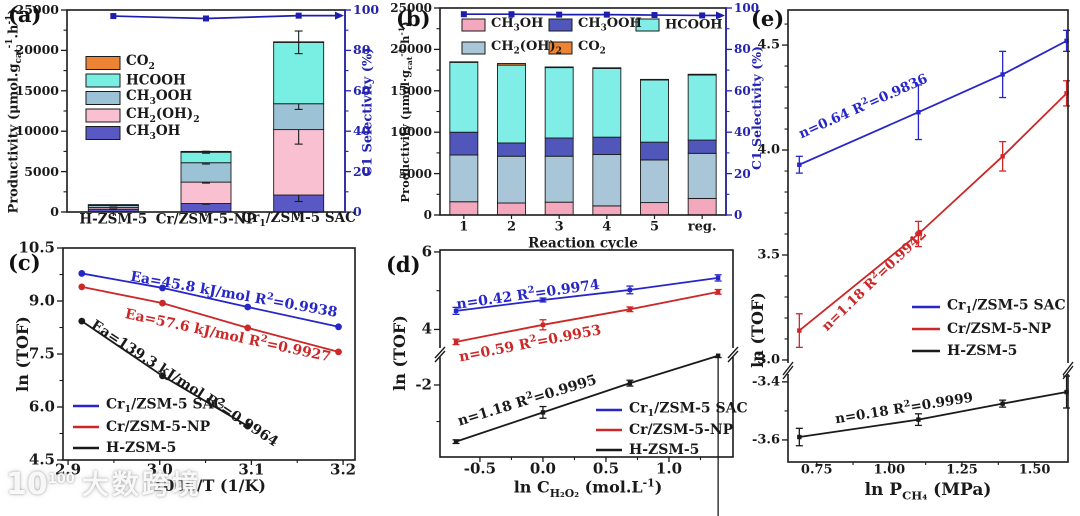 This screenshot has height=516, width=1080. Describe the element at coordinates (427, 215) in the screenshot. I see `y-tick-label: 0` at that location.